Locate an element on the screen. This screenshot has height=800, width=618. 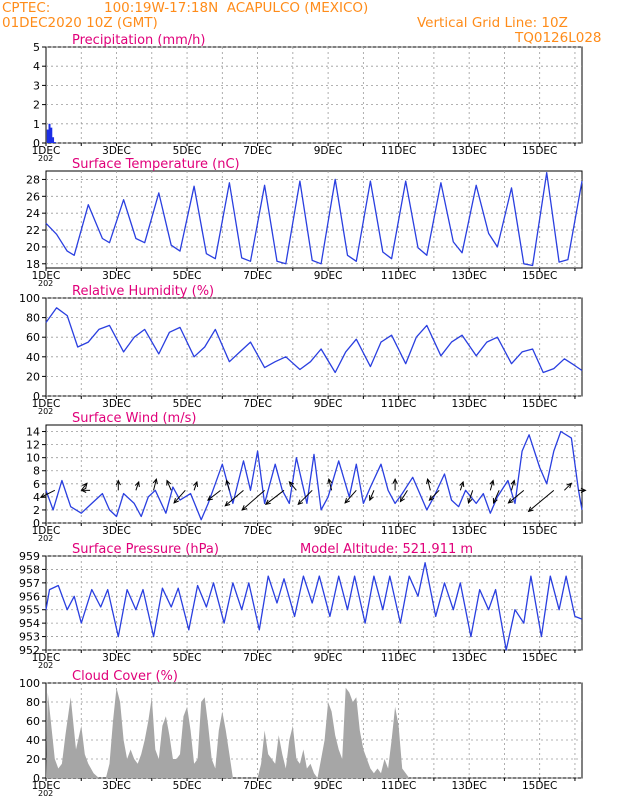
precip-title: Precipitation (mm/h) is located at coordinates (138, 40).